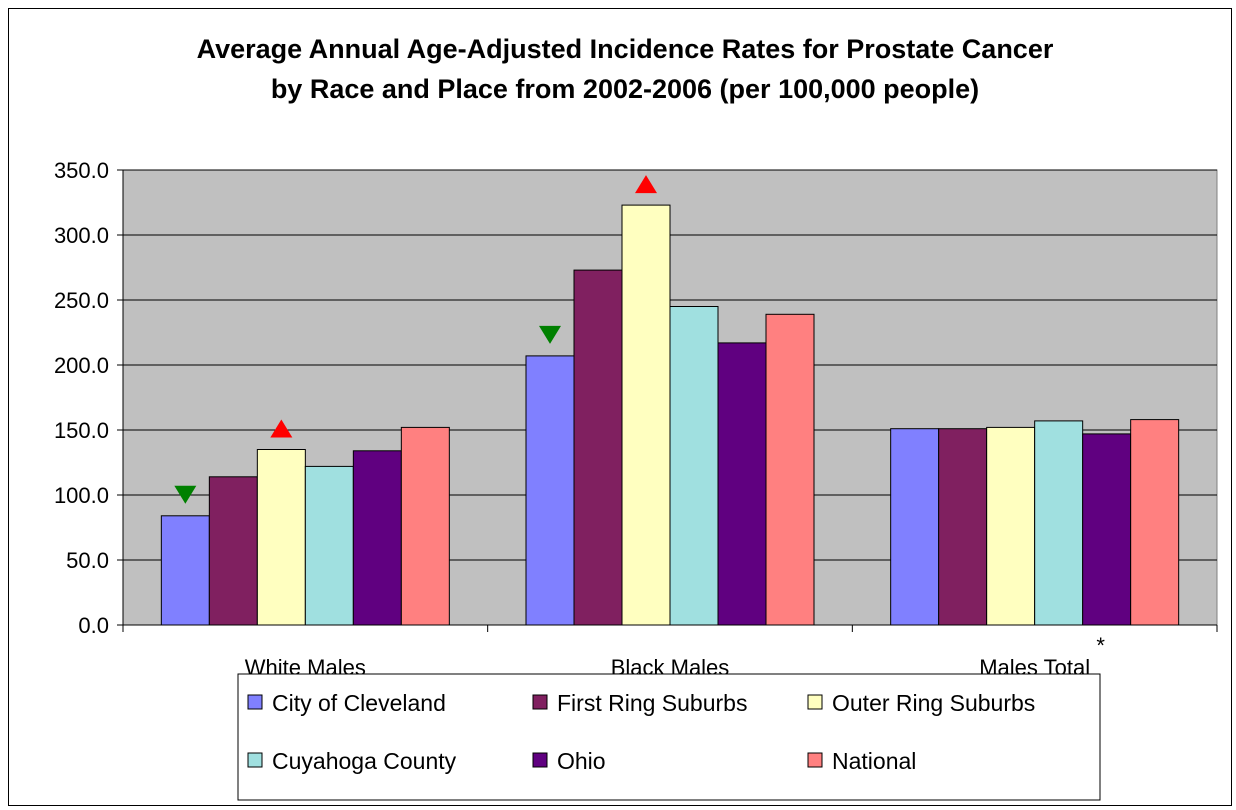 The height and width of the screenshot is (810, 1236). I want to click on legend-label: First Ring Suburbs, so click(652, 703).